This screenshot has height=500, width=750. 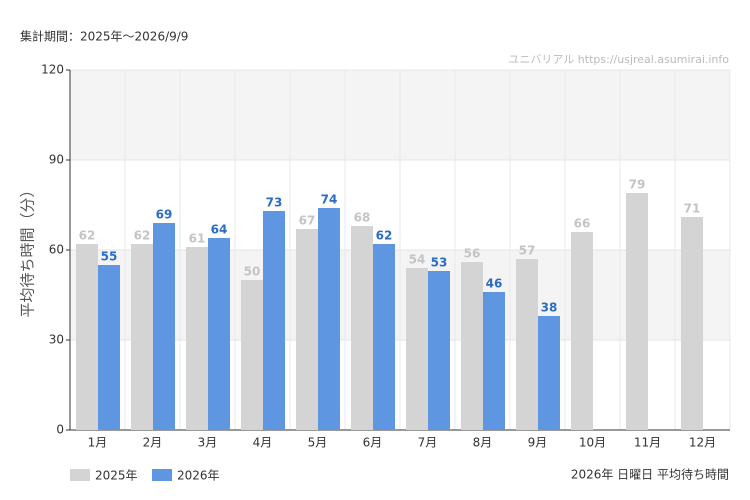 I want to click on x-tick-label: 8月, so click(x=483, y=443).